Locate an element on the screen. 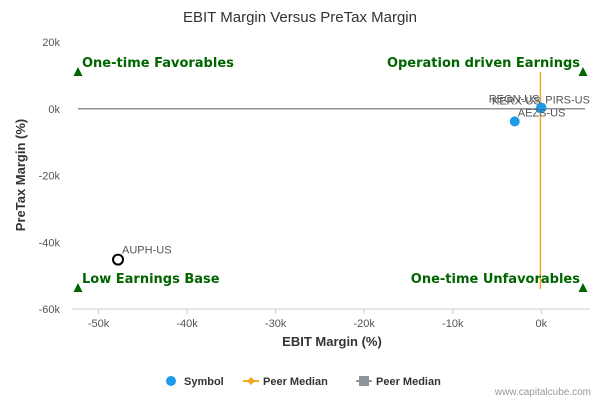  quadrant-marker-top-right is located at coordinates (583, 71).